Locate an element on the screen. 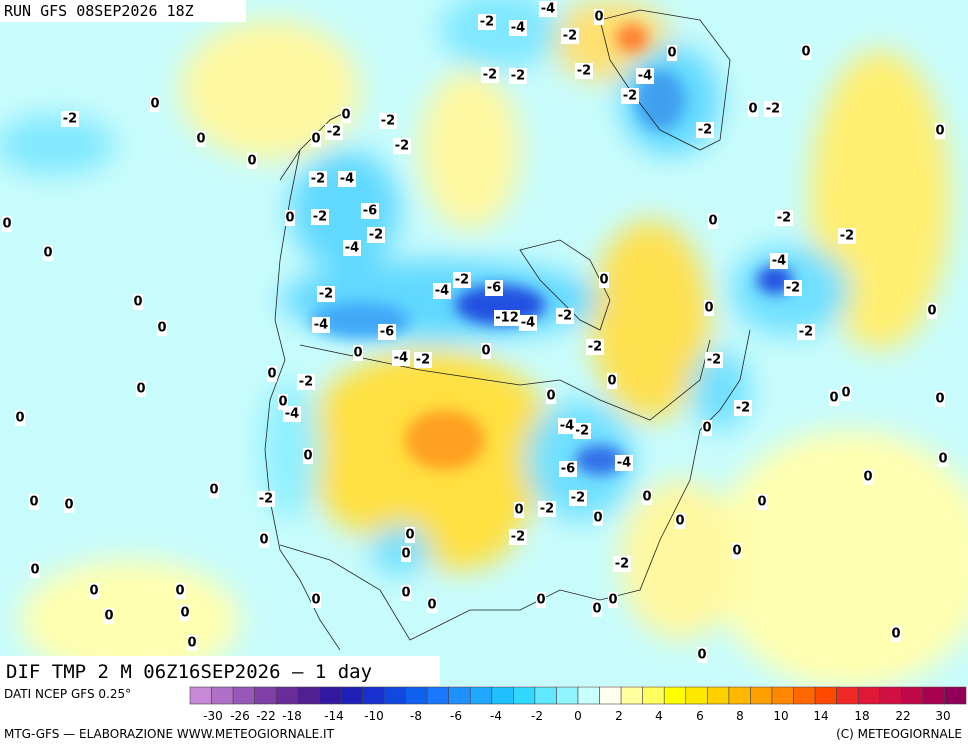  footer-copyright: (C) METEOGIORNALE is located at coordinates (899, 734).